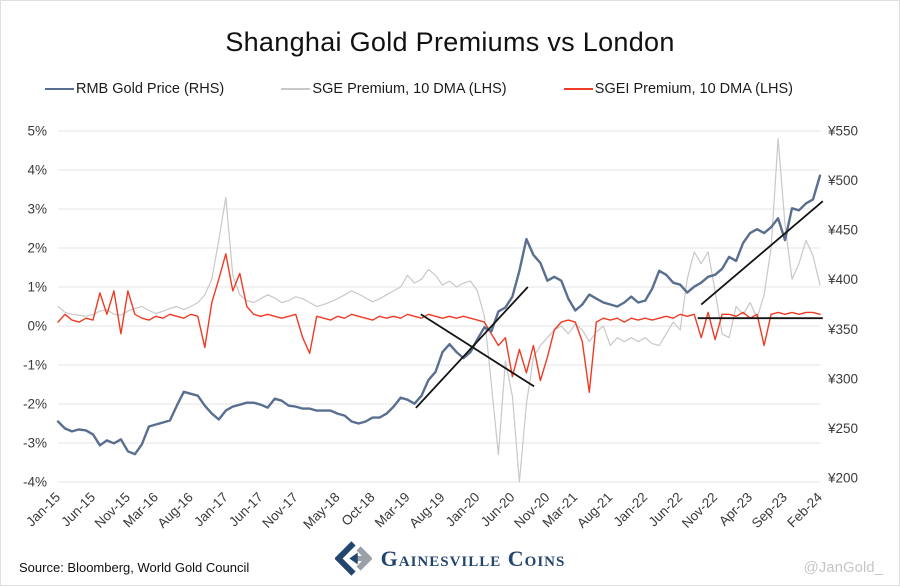  I want to click on right-axis-tick-400: ¥400, so click(842, 279).